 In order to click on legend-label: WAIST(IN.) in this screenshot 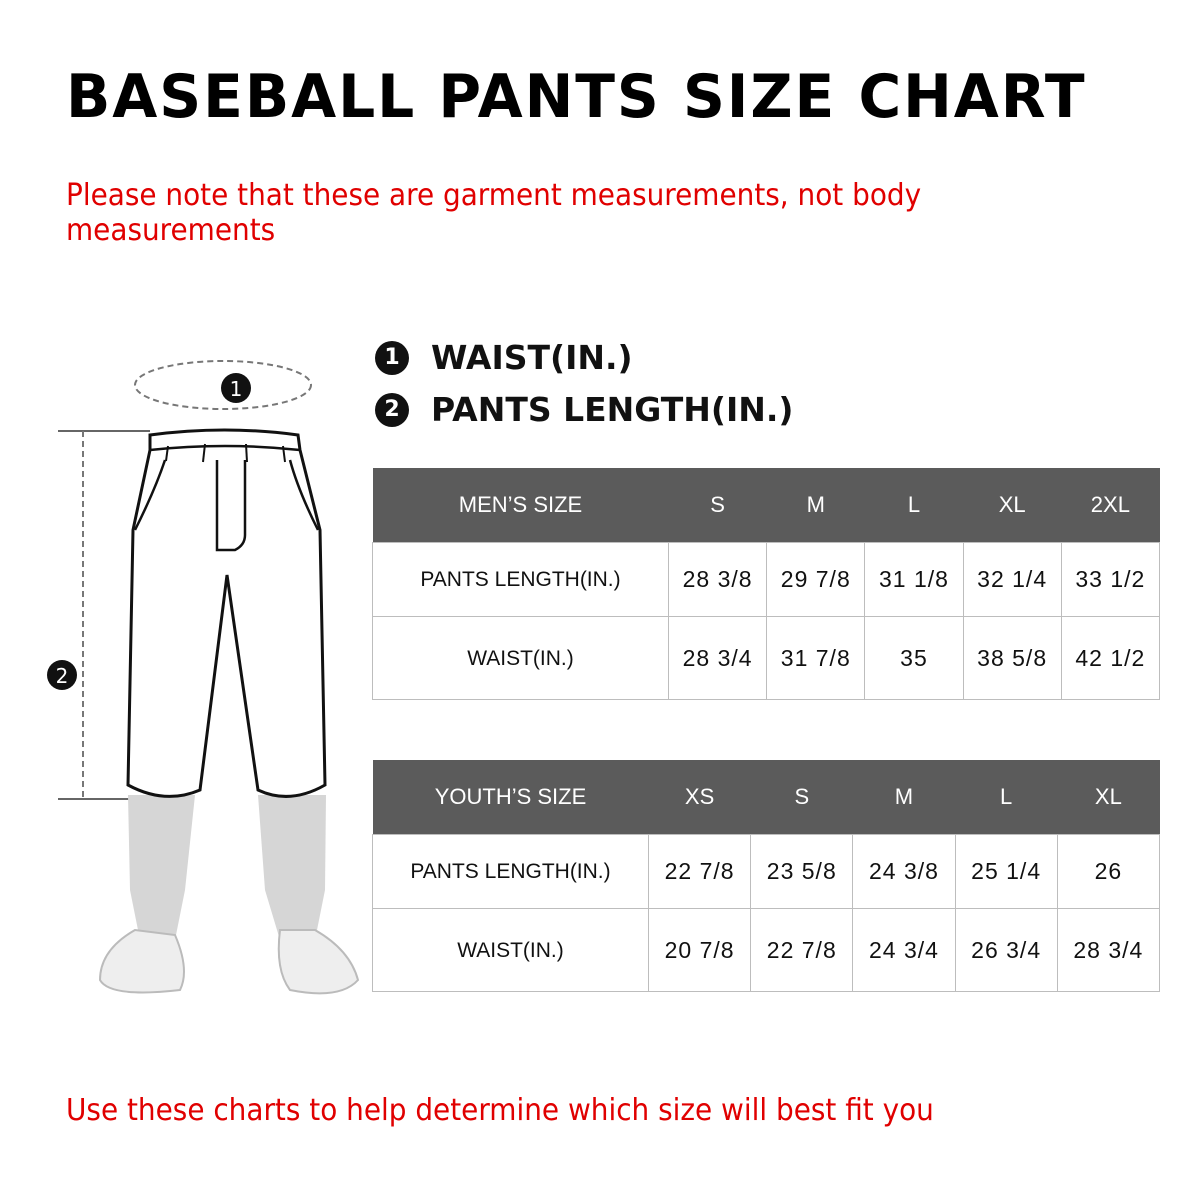, I will do `click(532, 357)`.